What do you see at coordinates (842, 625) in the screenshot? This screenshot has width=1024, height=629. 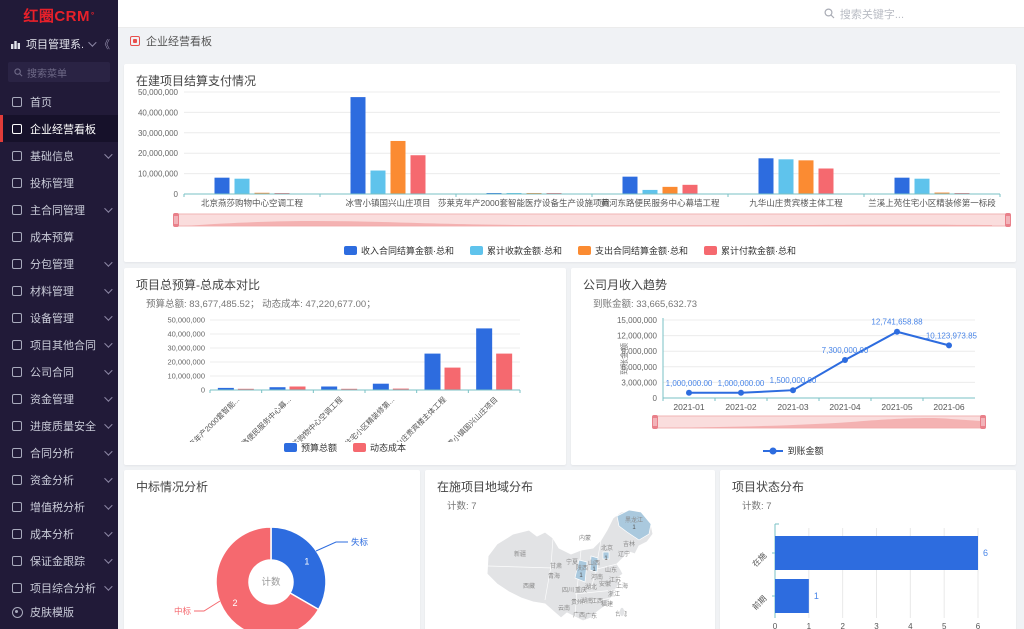 I see `x-tick-label: 2` at bounding box center [842, 625].